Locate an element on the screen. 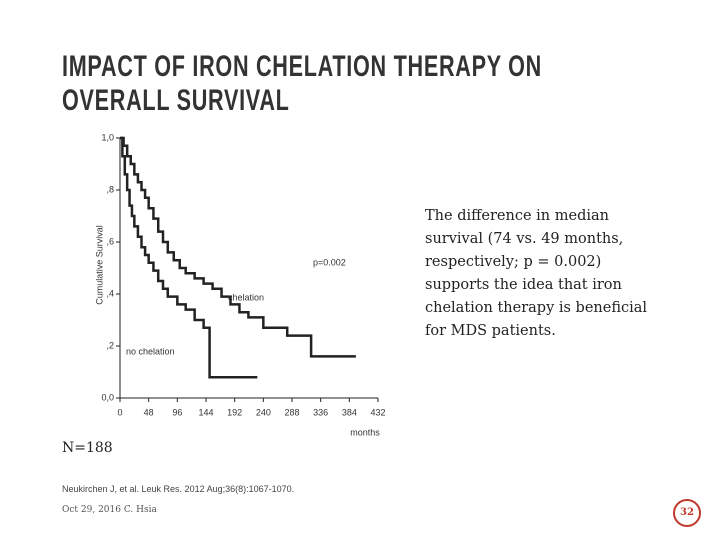  title-line: IMPACT OF IRON CHELATION THERAPY ON is located at coordinates (302, 66).